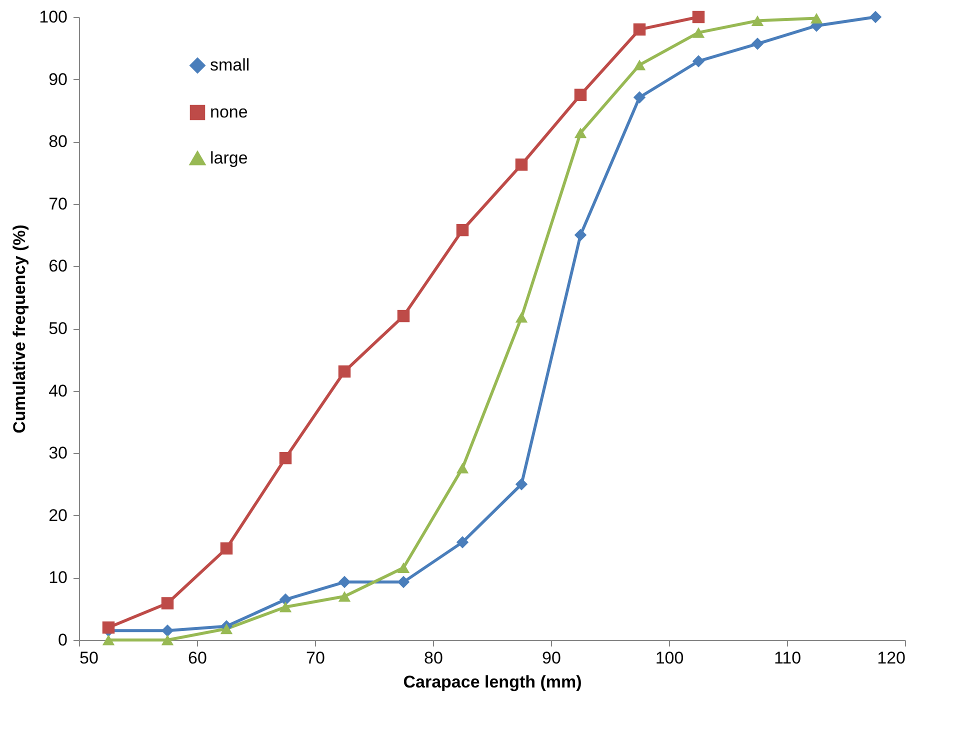  Describe the element at coordinates (197, 658) in the screenshot. I see `x-tick-label: 60` at that location.